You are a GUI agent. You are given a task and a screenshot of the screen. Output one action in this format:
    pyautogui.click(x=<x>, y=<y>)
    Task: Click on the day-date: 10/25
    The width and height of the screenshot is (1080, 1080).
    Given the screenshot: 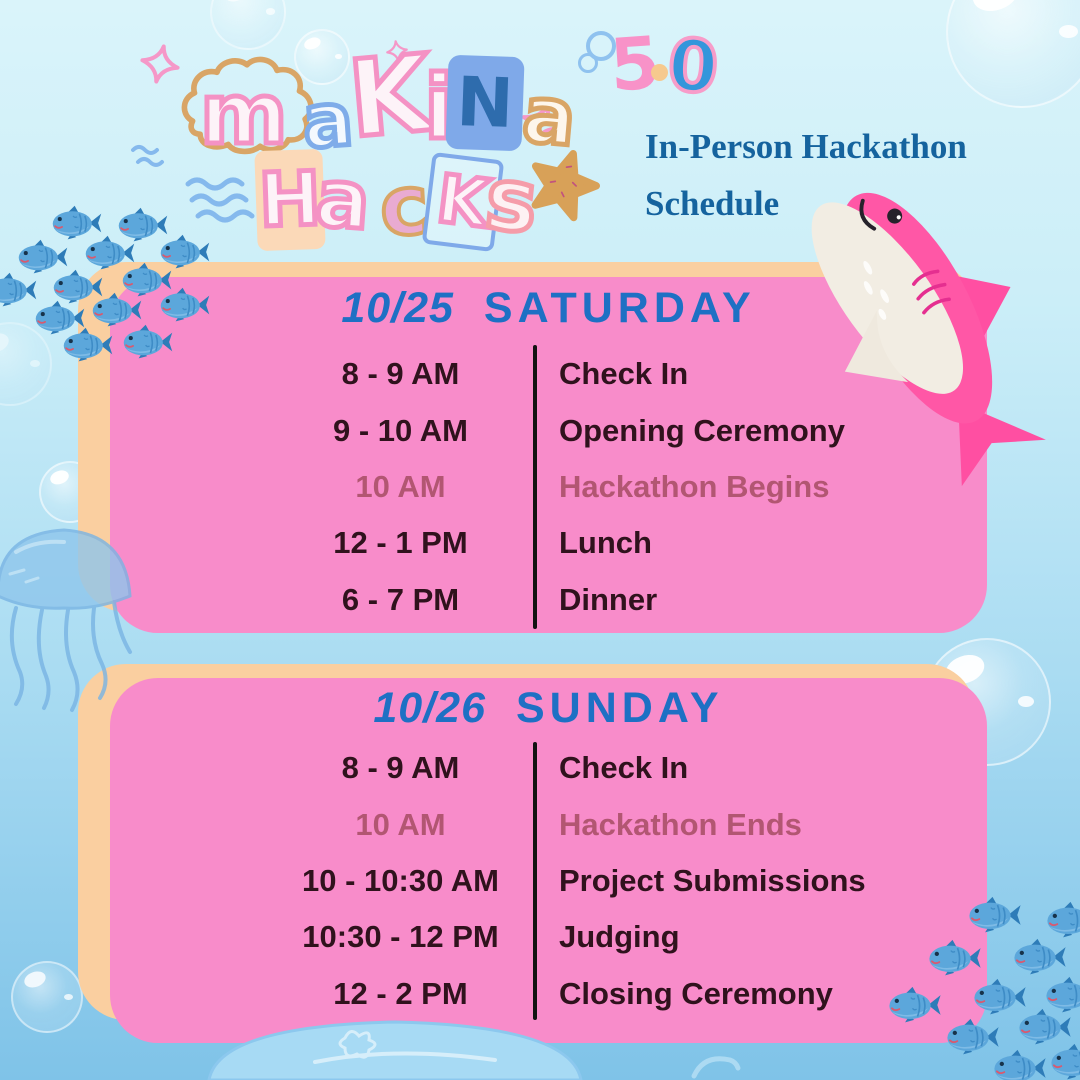 What is the action you would take?
    pyautogui.click(x=397, y=308)
    